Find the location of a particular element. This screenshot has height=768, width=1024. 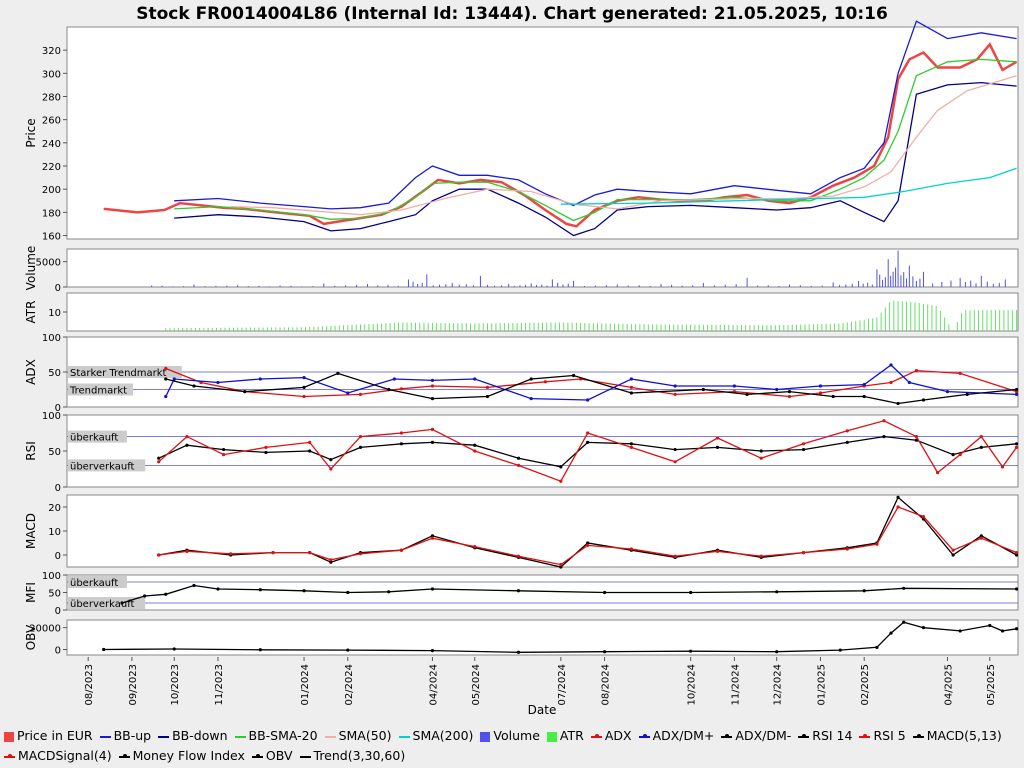

legend-item: BB-SMA-20 is located at coordinates (276, 736).